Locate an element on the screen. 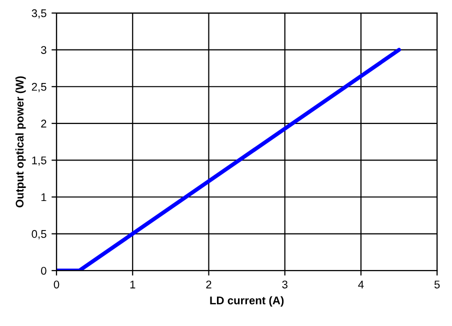 The width and height of the screenshot is (452, 326). x-axis-title: LD current (A) is located at coordinates (247, 301).